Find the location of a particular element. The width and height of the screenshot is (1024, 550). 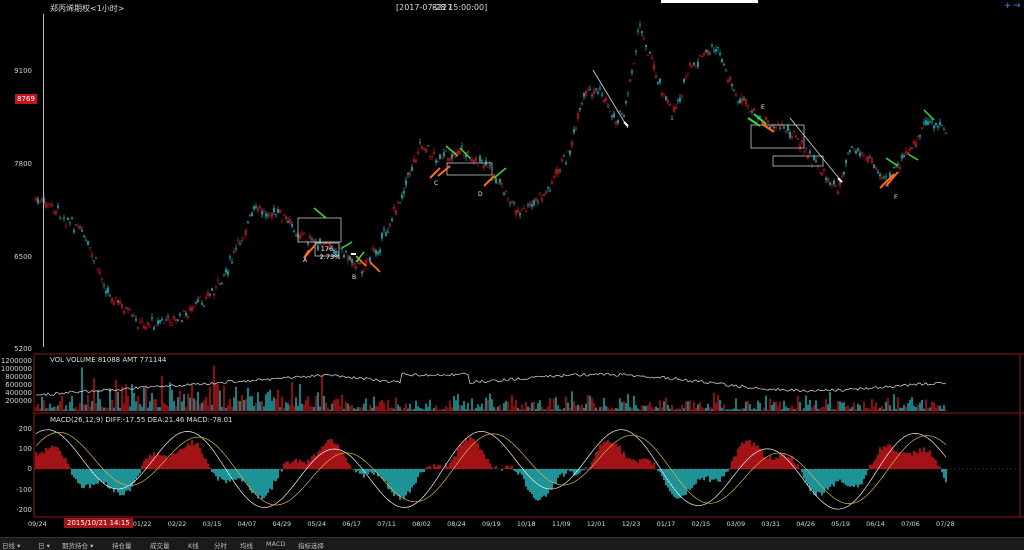

macd-axis-label: 0 is located at coordinates (30, 469).